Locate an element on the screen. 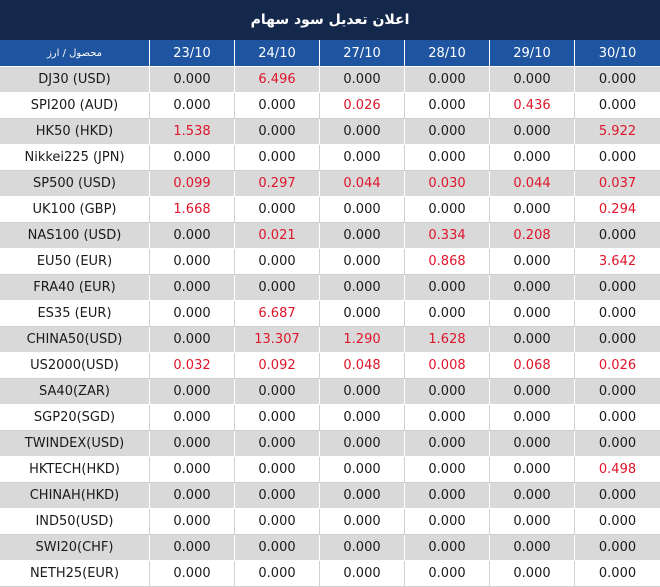 This screenshot has width=660, height=587. header-date: 24/10 is located at coordinates (277, 53).